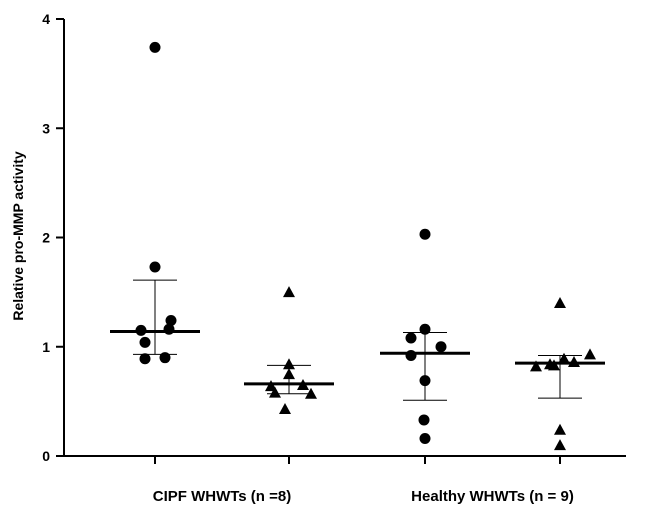 This screenshot has height=509, width=652. I want to click on y-tick-label: 2, so click(46, 238).